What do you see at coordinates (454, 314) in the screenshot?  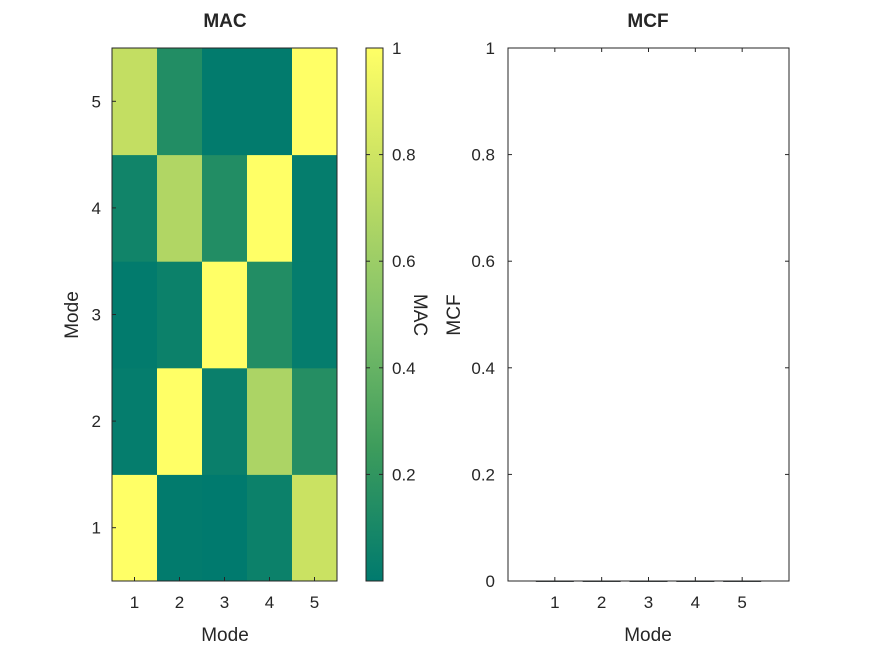 I see `mcf-y-label: MCF` at bounding box center [454, 314].